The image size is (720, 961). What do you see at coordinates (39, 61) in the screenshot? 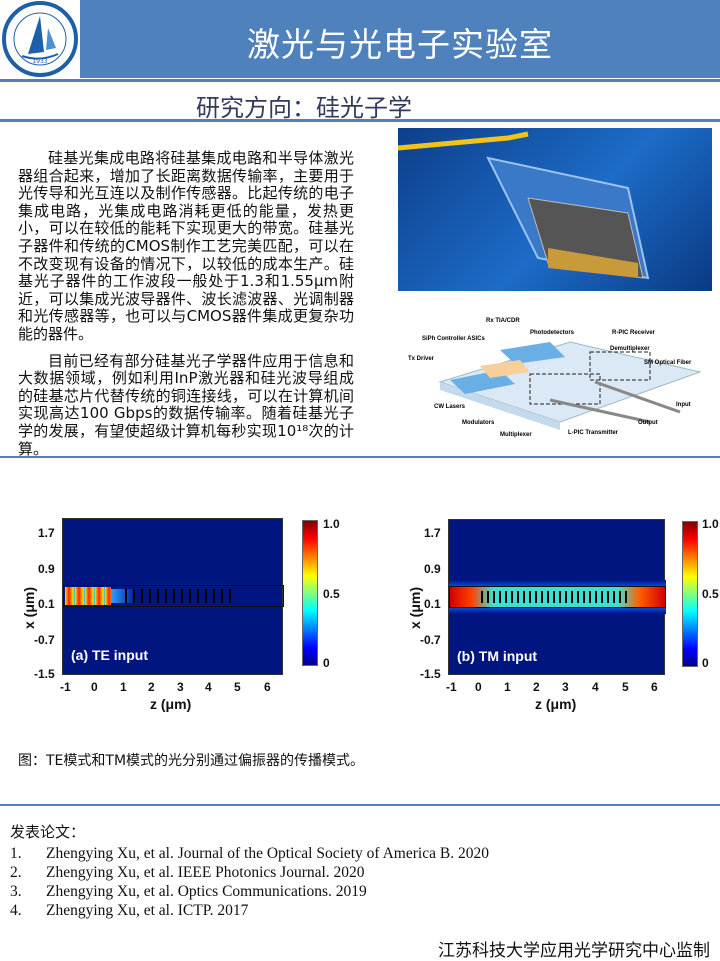
I see `logo-year: 1933` at bounding box center [39, 61].